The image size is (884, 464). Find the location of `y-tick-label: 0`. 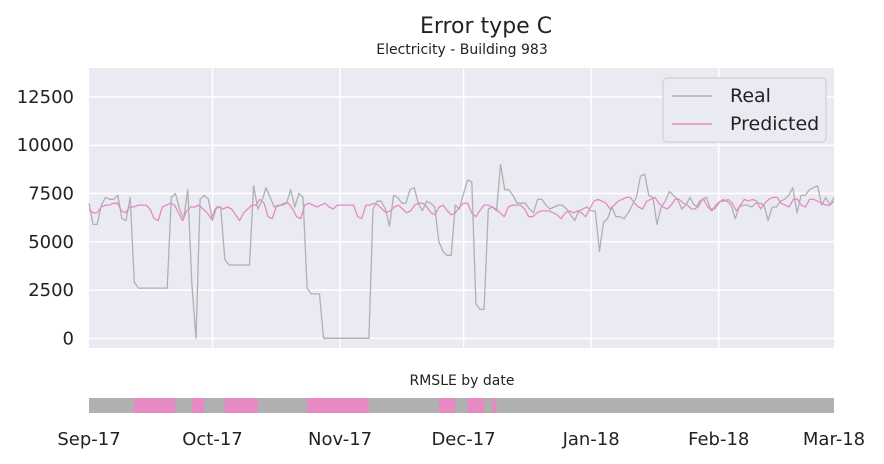

y-tick-label: 0 is located at coordinates (68, 338).